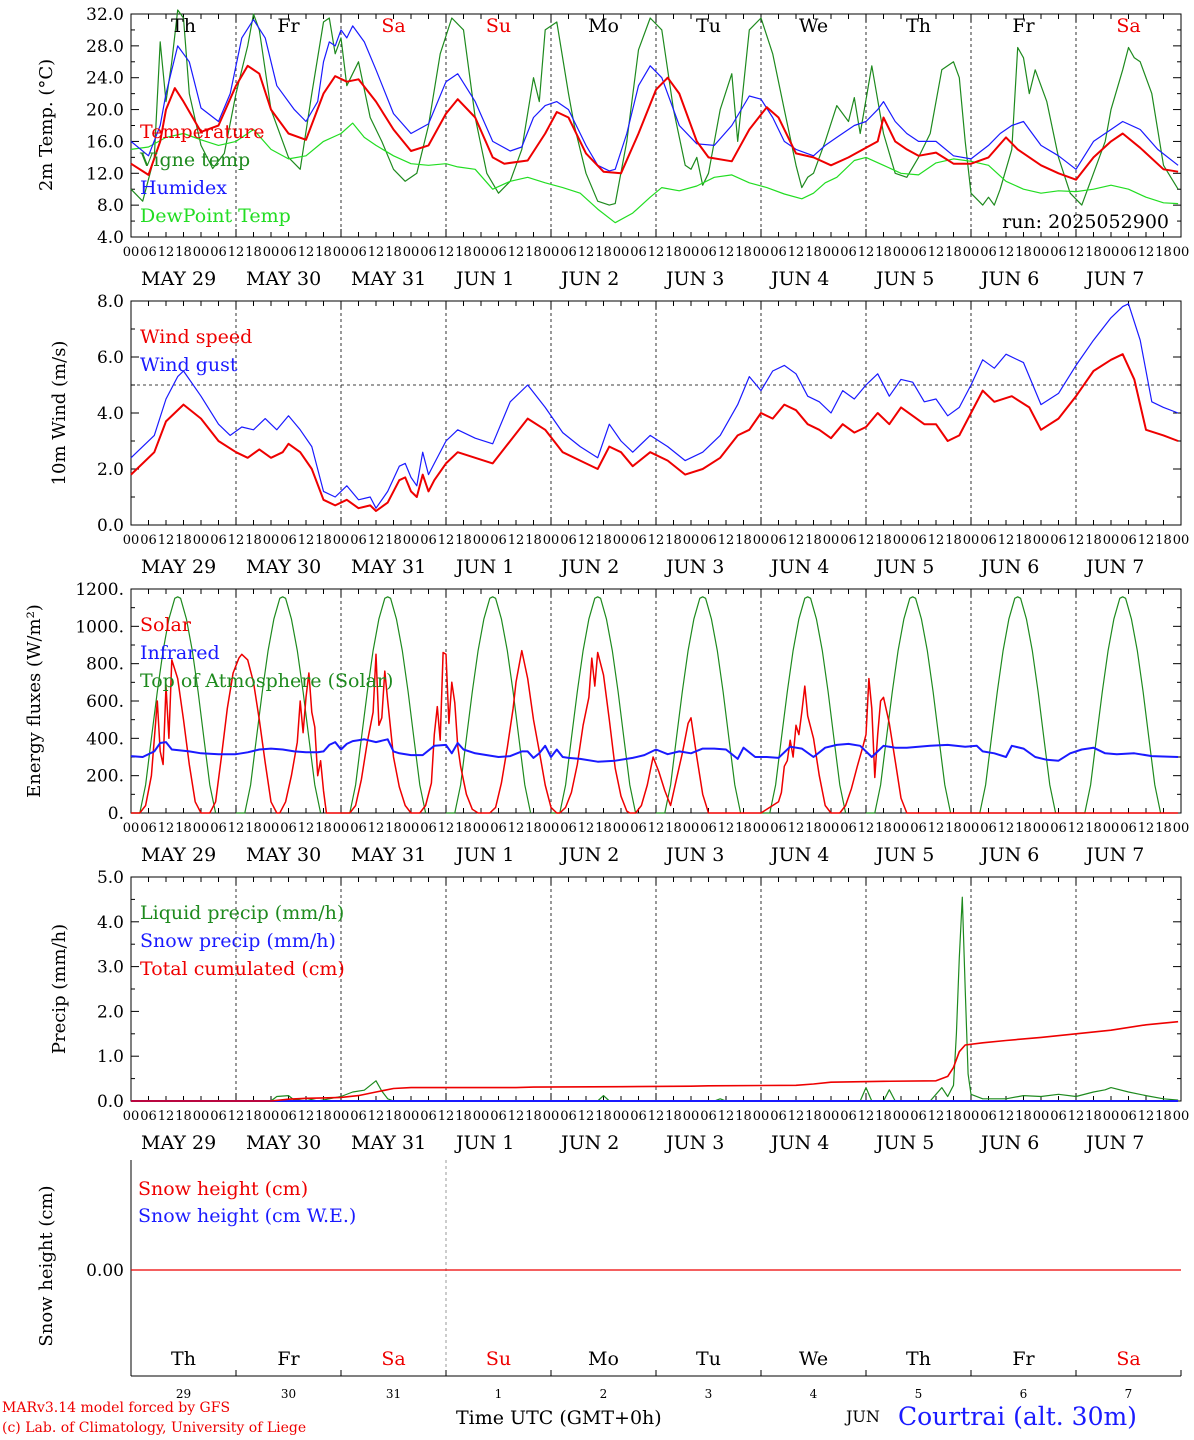 This screenshot has width=1194, height=1440. I want to click on y-axis-label: Energy fluxes (W/m²), so click(34, 701).